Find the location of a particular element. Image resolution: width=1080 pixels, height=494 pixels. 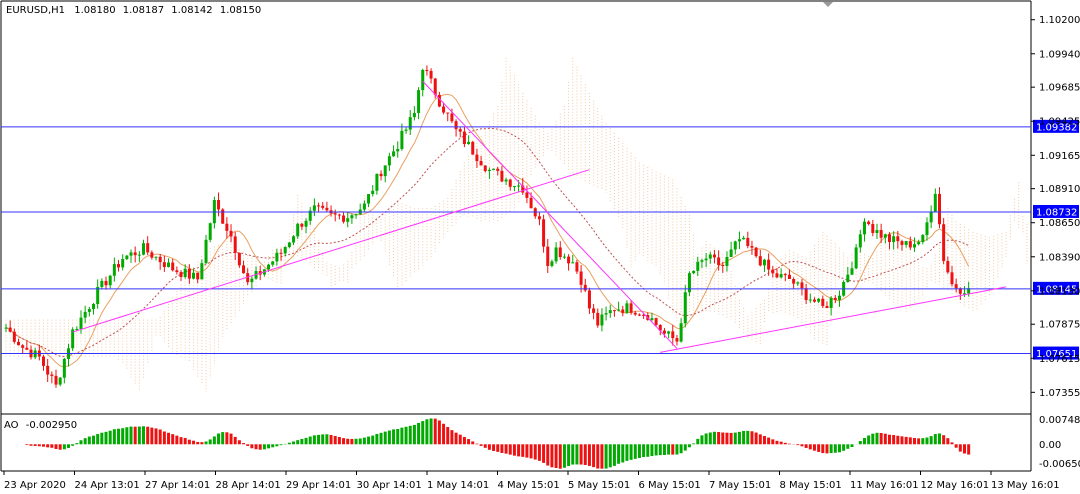

time-tick-label: 24 Apr 13:01 is located at coordinates (107, 485).